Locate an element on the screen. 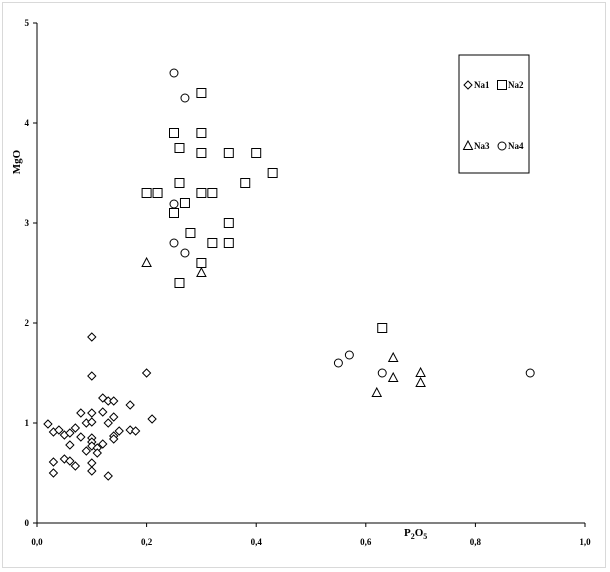 The width and height of the screenshot is (610, 572). triangle-marker-icon is located at coordinates (468, 144).